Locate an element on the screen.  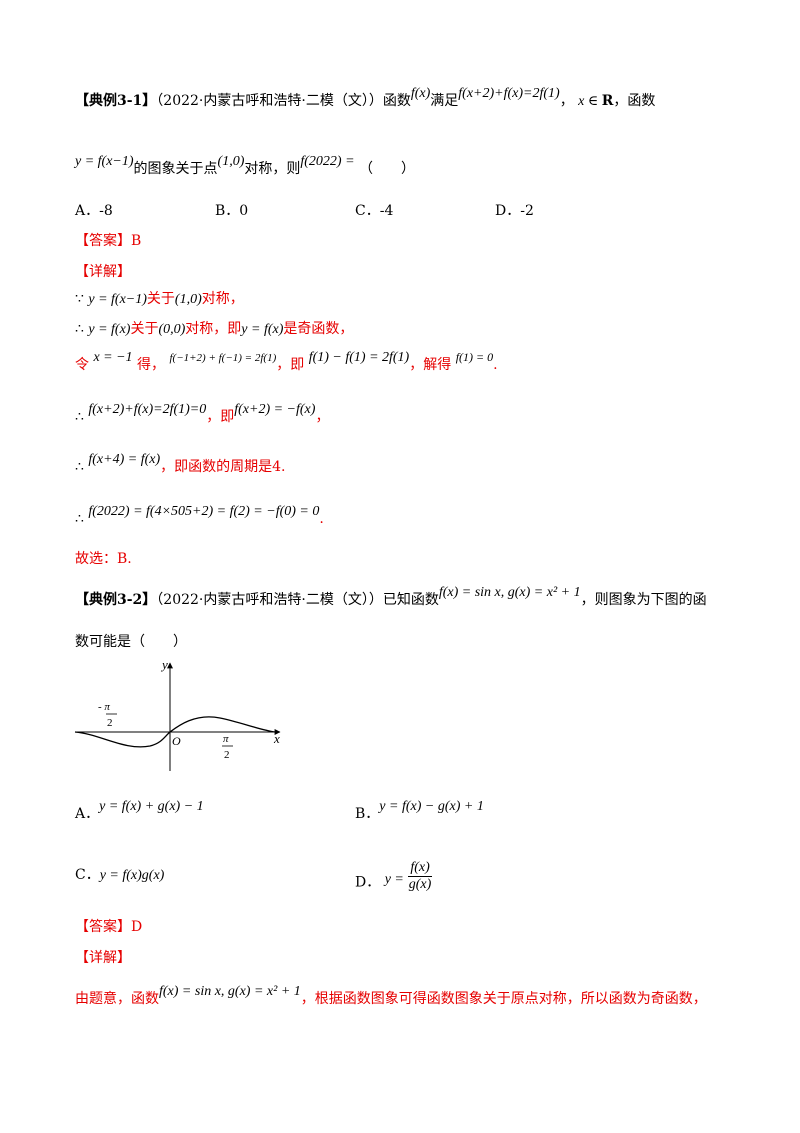
text: 对称， is located at coordinates (222, 299).